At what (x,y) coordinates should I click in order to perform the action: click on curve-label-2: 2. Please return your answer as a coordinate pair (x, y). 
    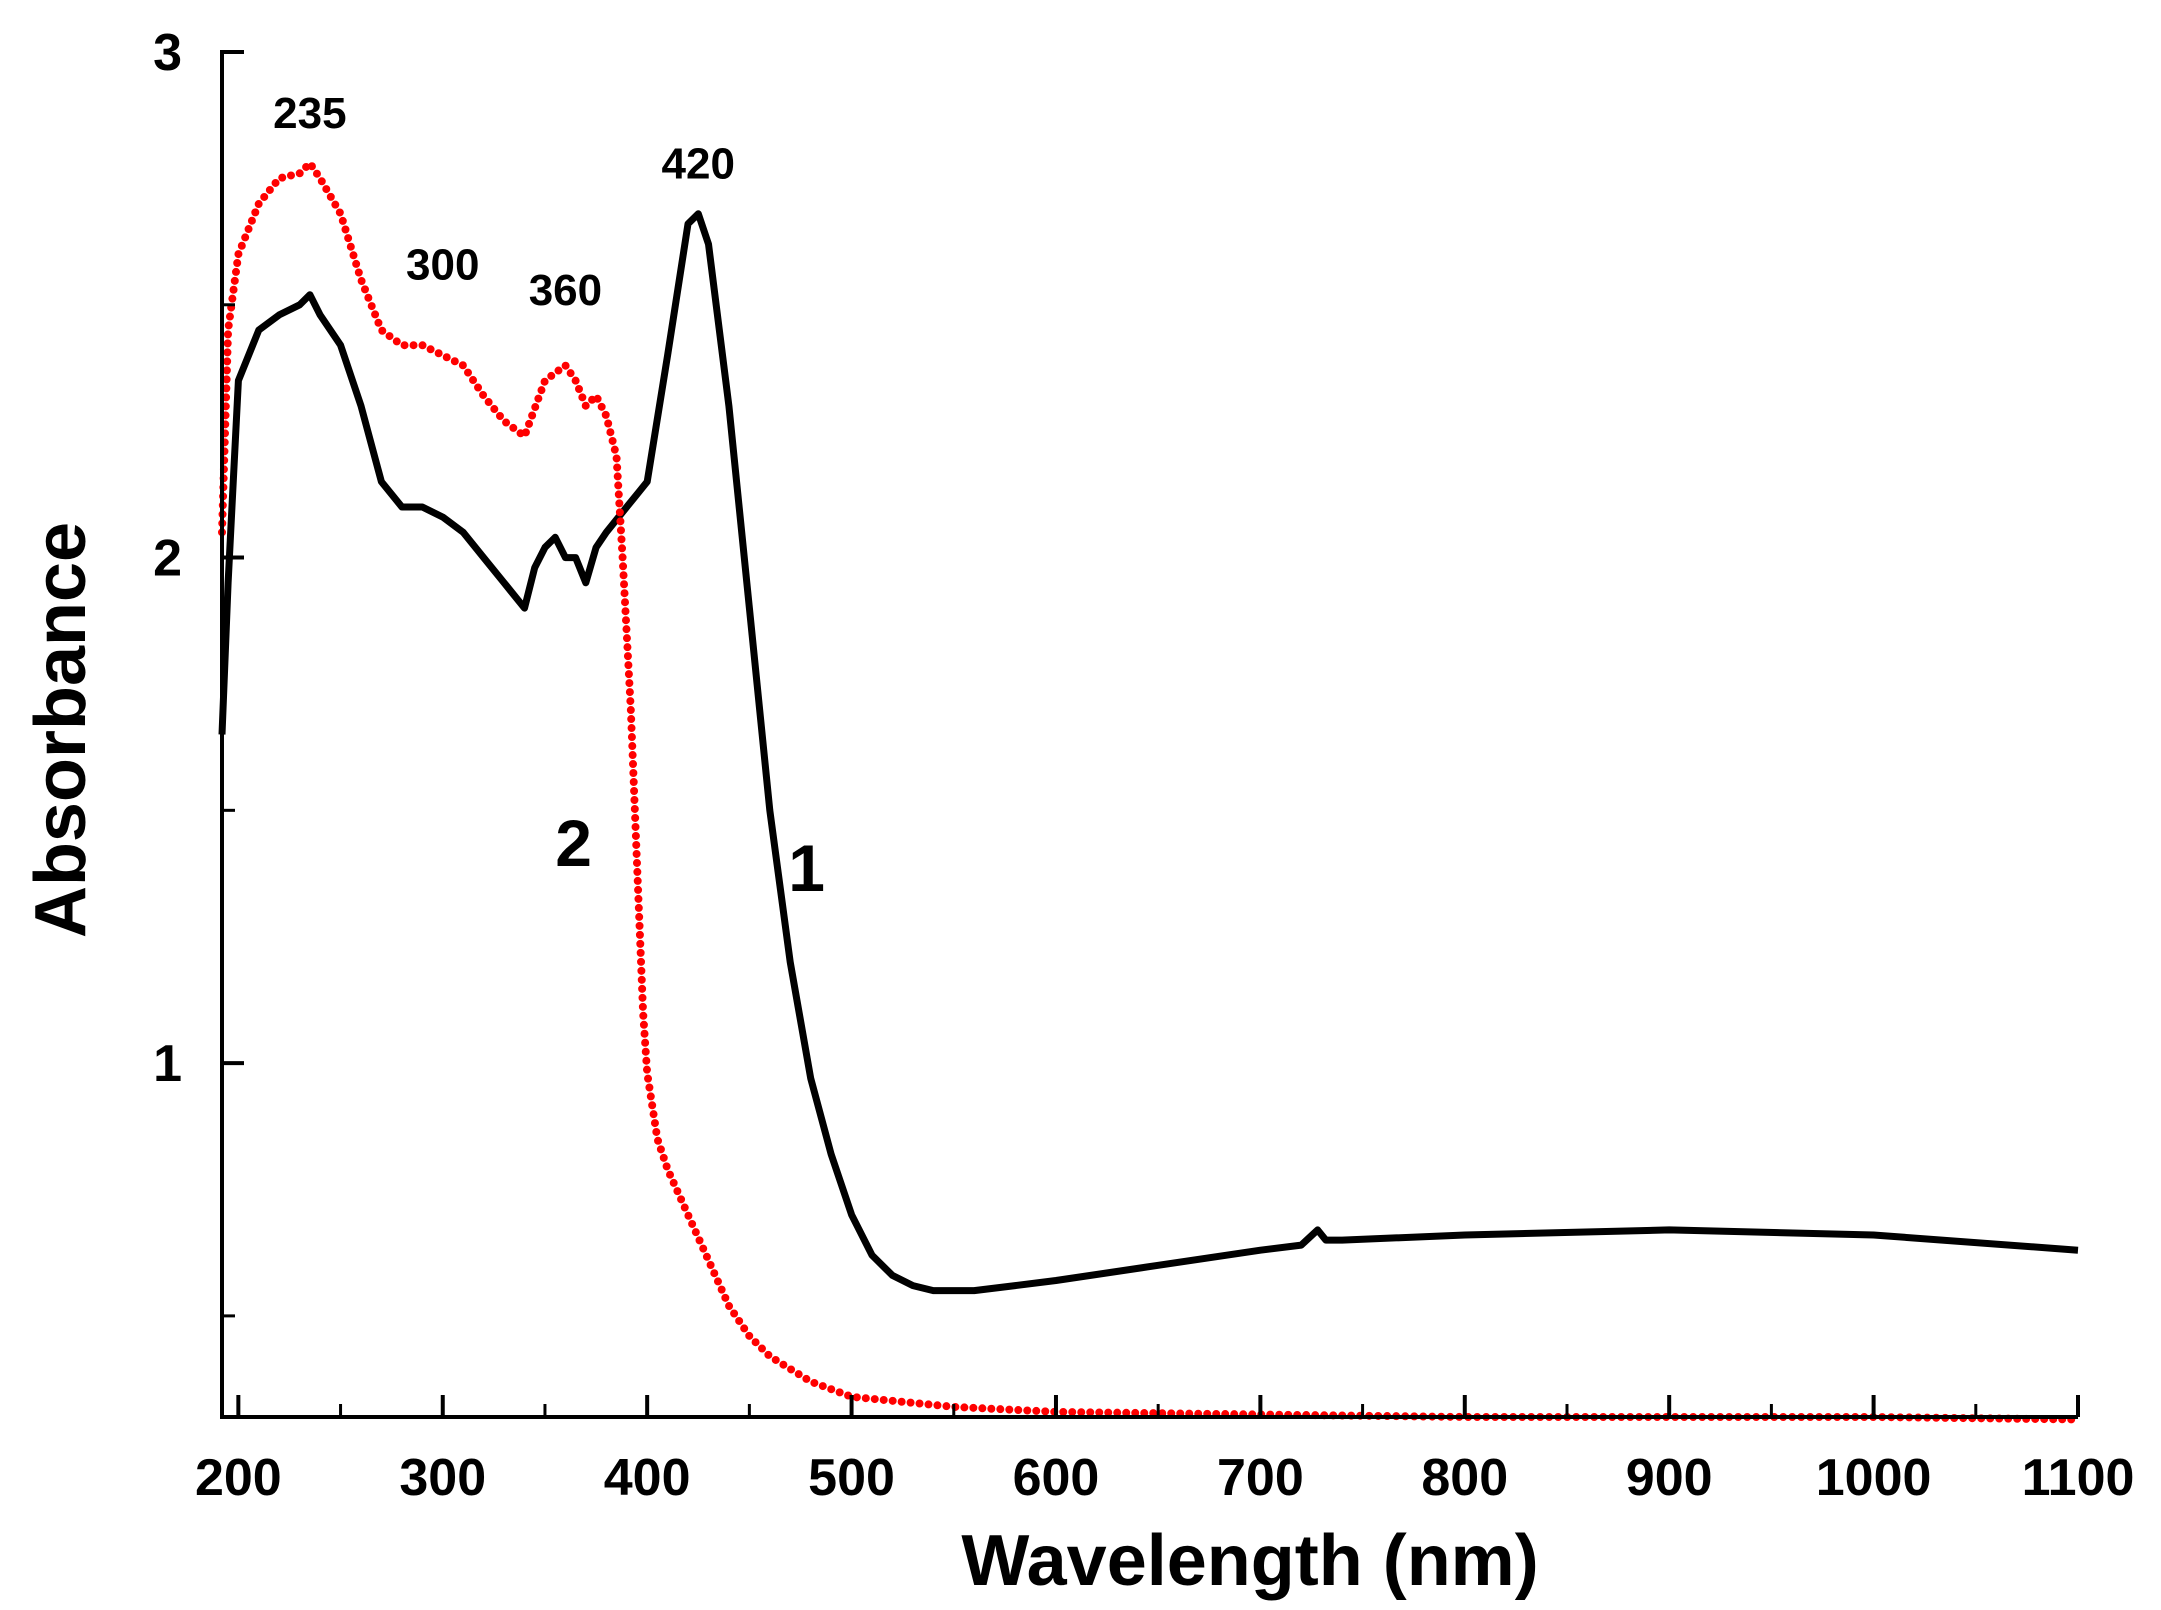
    Looking at the image, I should click on (573, 843).